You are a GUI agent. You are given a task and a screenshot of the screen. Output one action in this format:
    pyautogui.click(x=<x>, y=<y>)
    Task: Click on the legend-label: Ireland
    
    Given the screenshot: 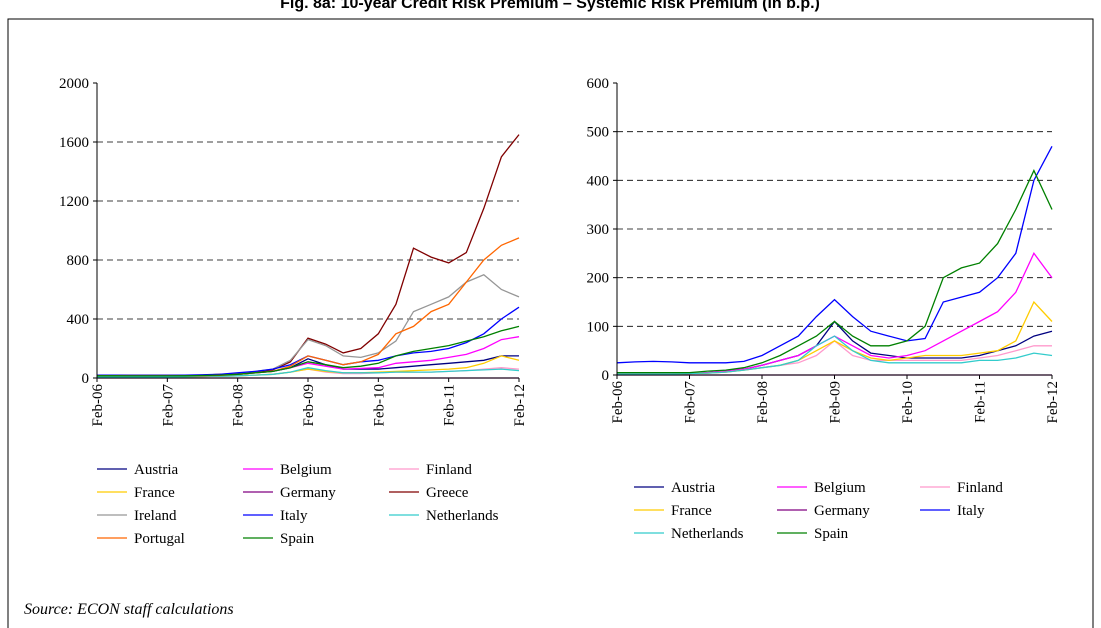 What is the action you would take?
    pyautogui.click(x=155, y=516)
    